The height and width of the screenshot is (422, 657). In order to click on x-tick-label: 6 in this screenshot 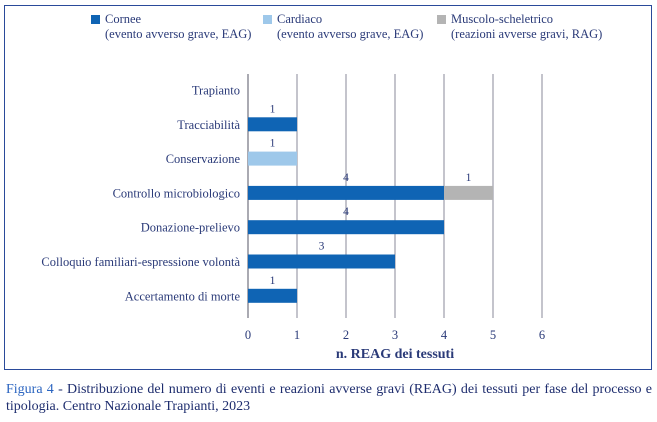, I will do `click(542, 335)`.